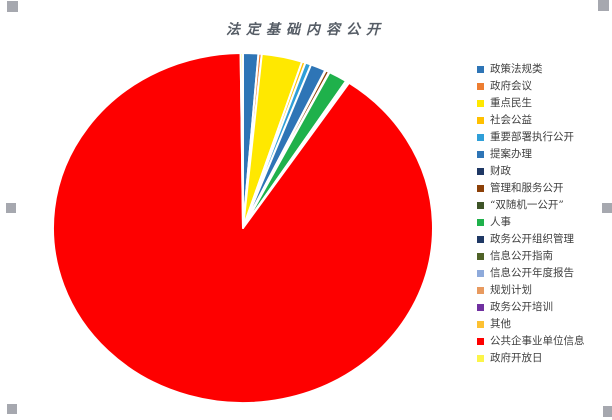  I want to click on legend-label: 人事, so click(500, 222).